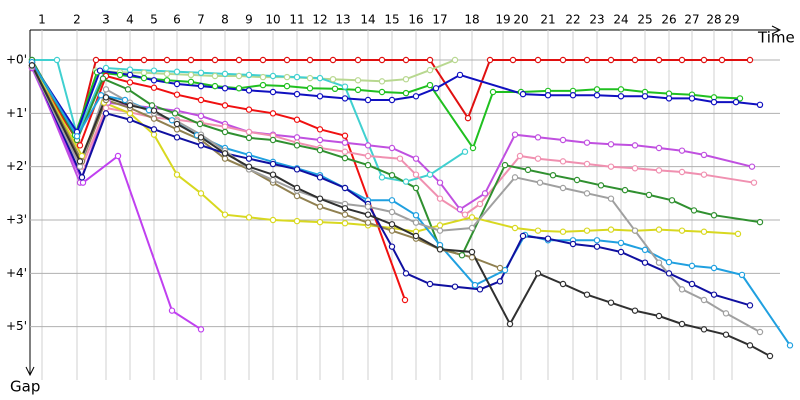  Describe the element at coordinates (154, 20) in the screenshot. I see `x-tick-label: 5` at that location.